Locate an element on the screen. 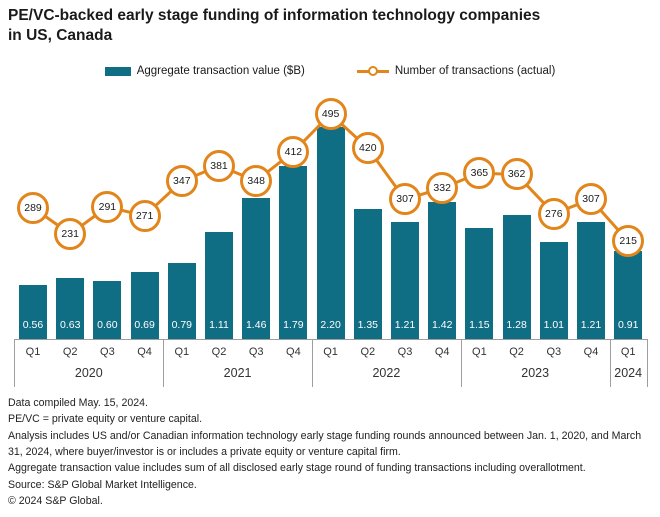 The image size is (660, 517). transactions-marker: 215 is located at coordinates (628, 241).